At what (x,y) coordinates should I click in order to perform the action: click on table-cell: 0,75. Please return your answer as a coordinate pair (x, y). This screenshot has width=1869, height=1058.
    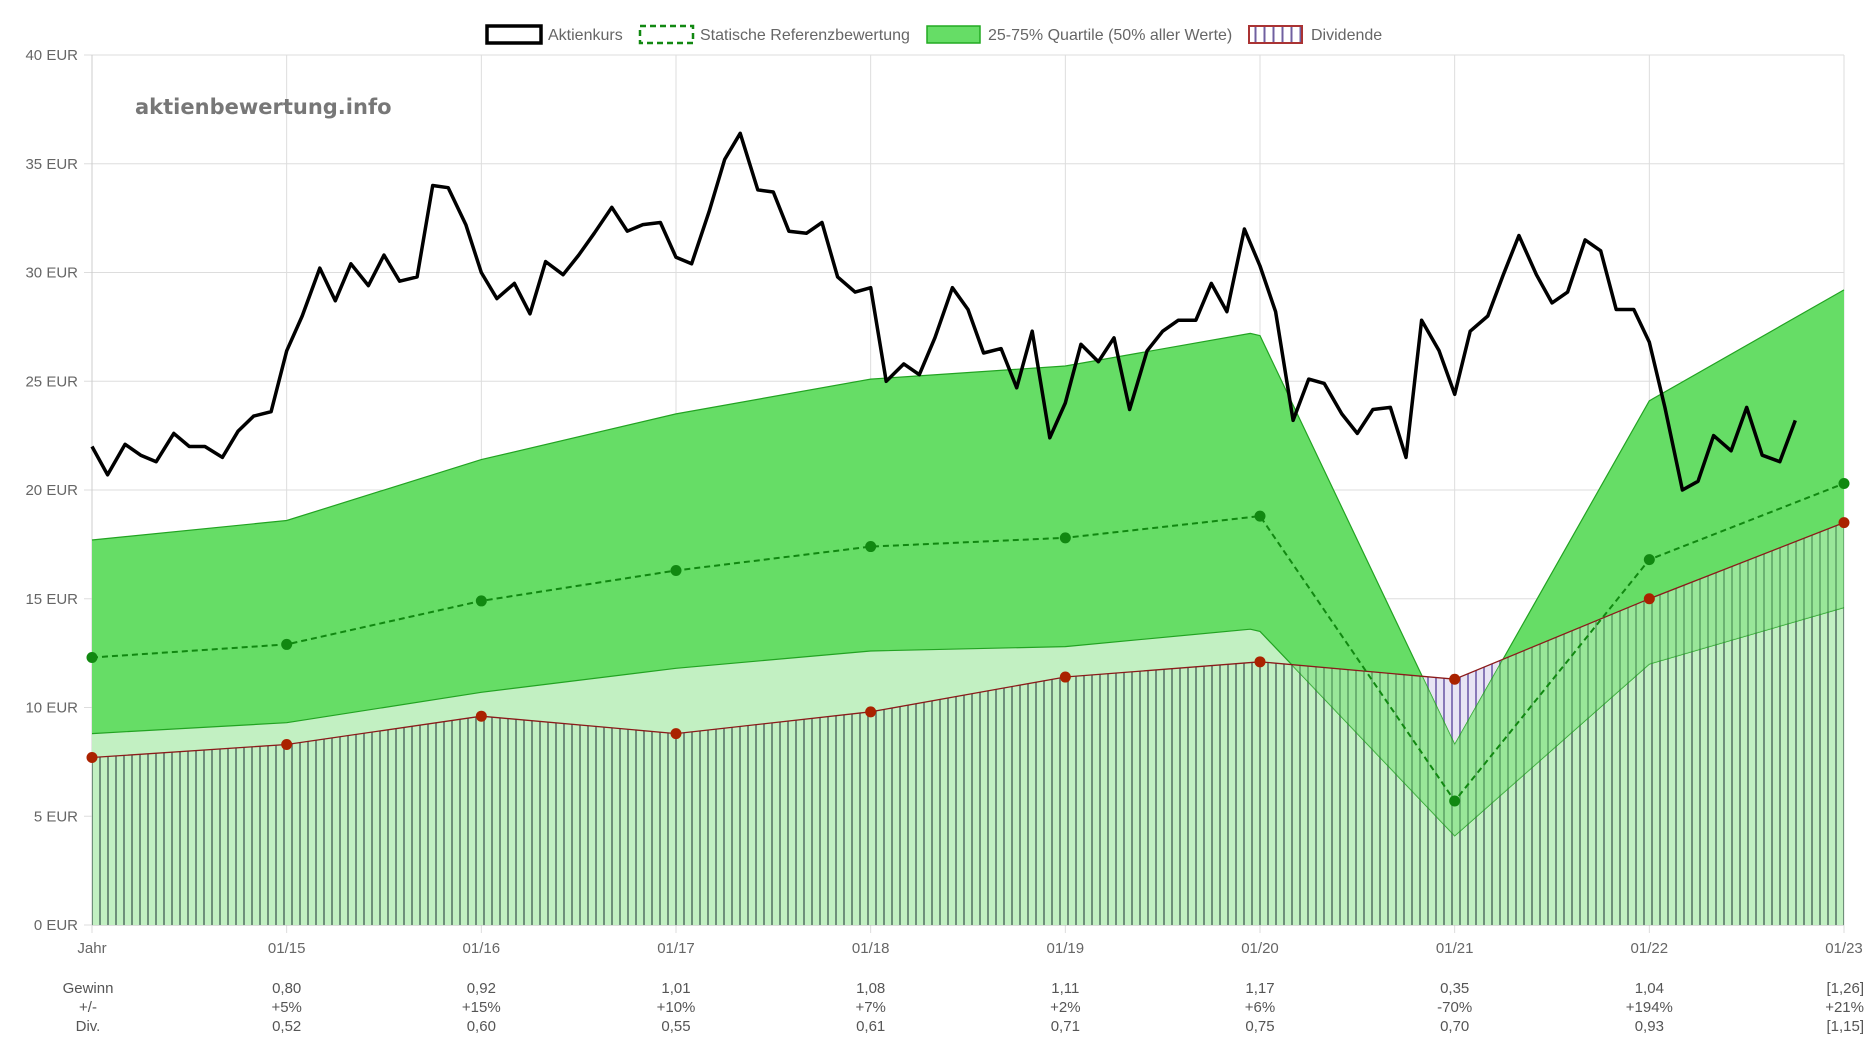
    Looking at the image, I should click on (1259, 1026).